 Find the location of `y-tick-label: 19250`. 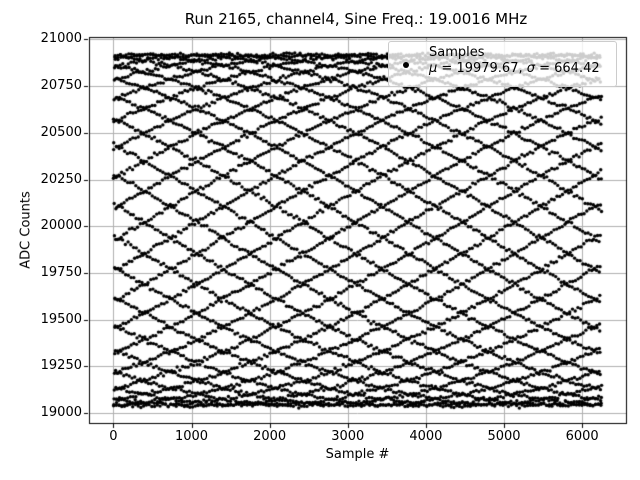

y-tick-label: 19250 is located at coordinates (61, 366).